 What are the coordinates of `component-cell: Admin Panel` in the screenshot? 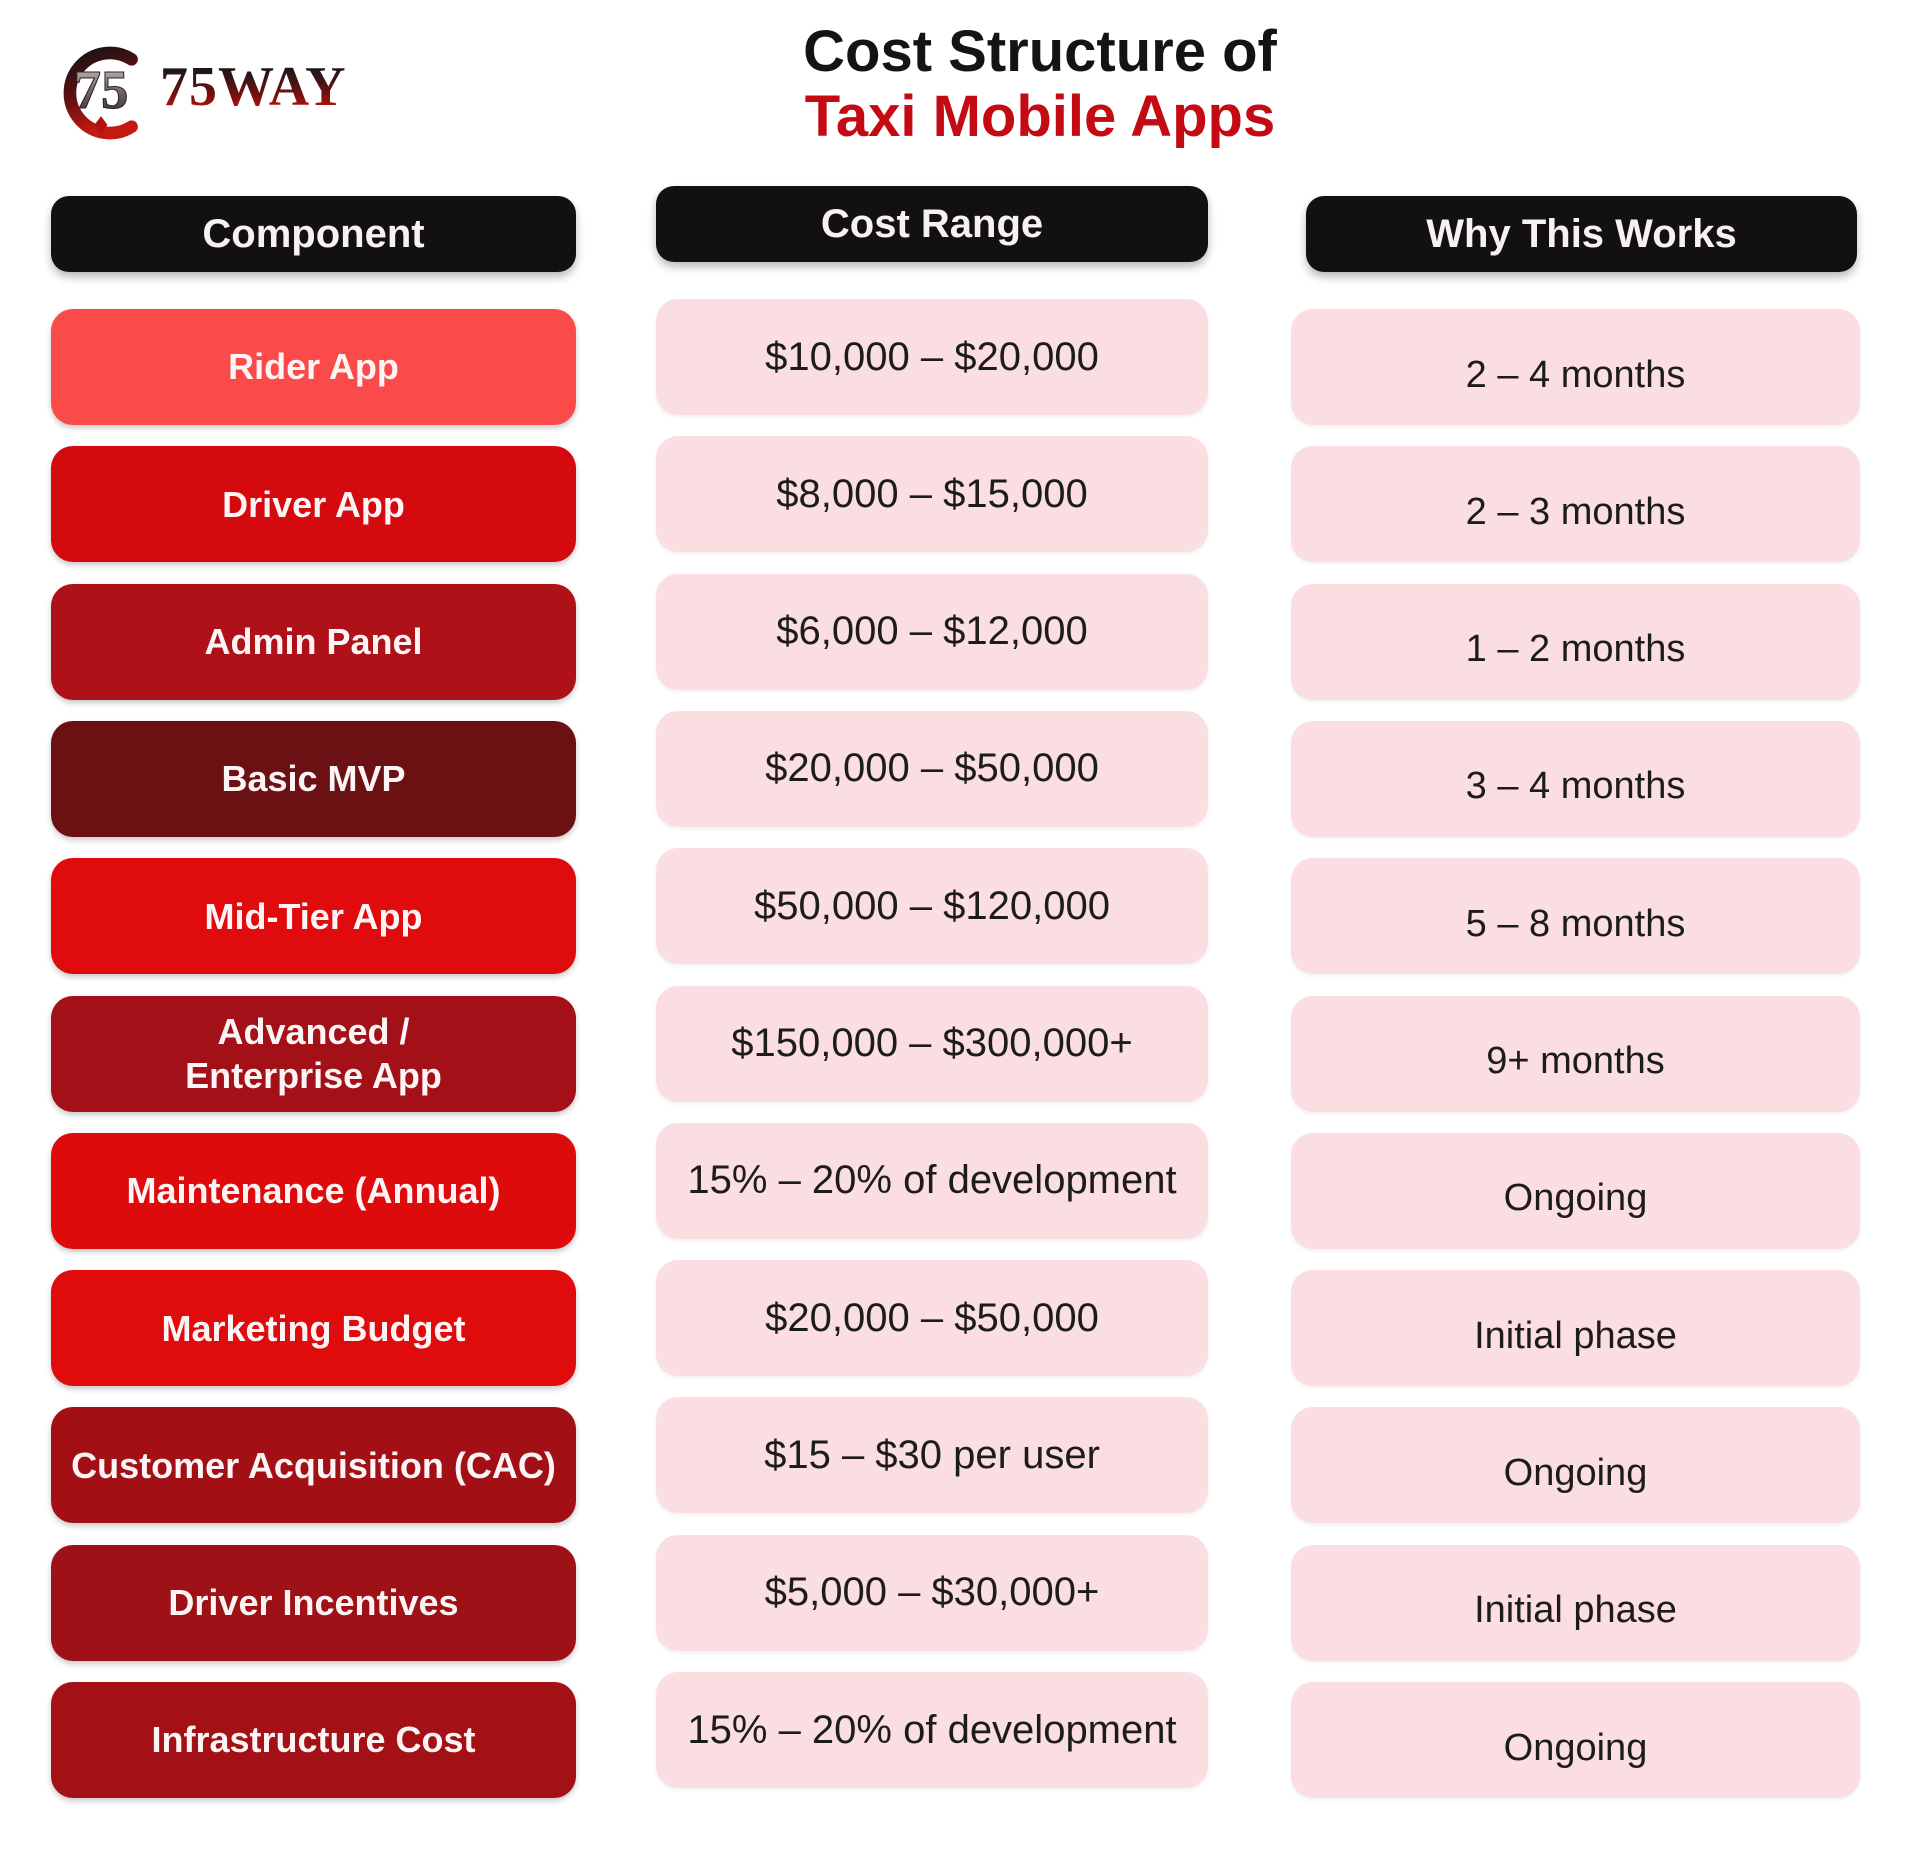 It's located at (313, 641).